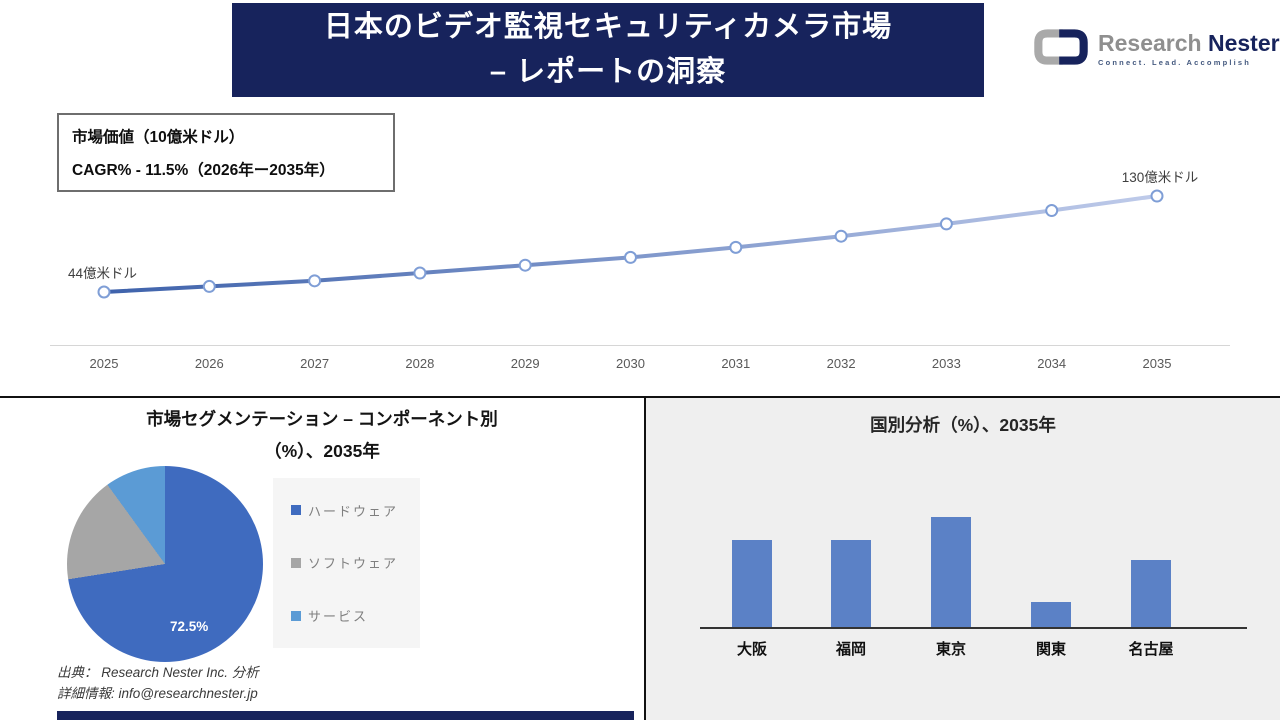 The image size is (1280, 720). I want to click on x-axis-label: 2032, so click(841, 363).